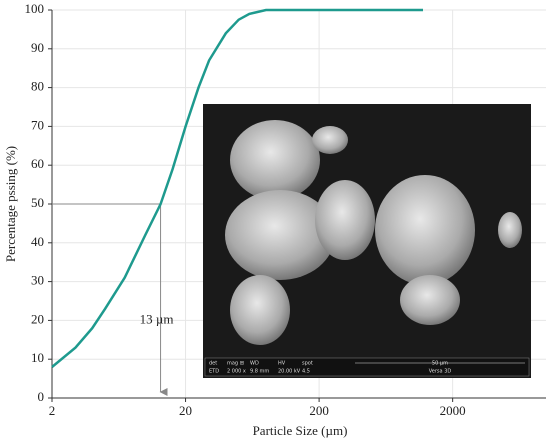 This screenshot has width=550, height=443. I want to click on y-tick-label: 80, so click(37, 86).